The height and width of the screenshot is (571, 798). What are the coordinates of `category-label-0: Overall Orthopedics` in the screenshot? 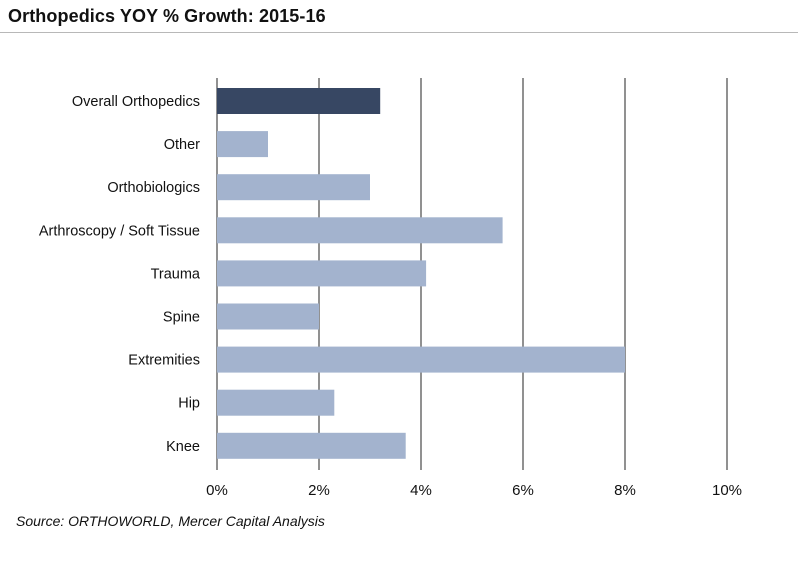 It's located at (136, 102).